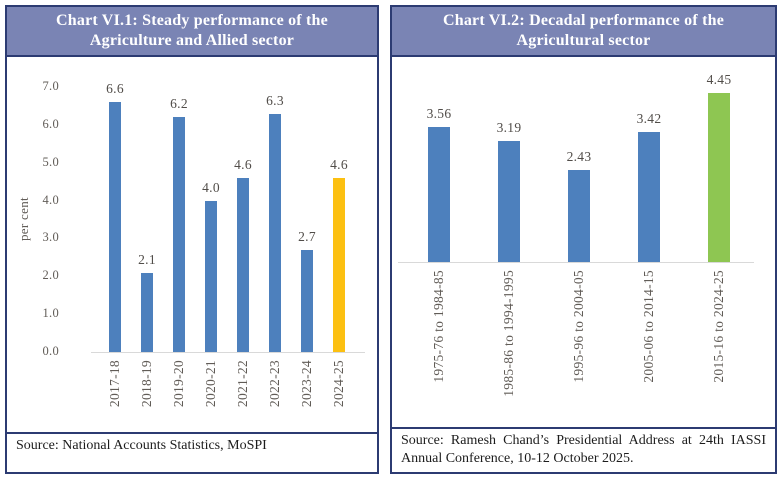  What do you see at coordinates (578, 326) in the screenshot?
I see `x-axis-tick-label: 1995-96 to 2004-05` at bounding box center [578, 326].